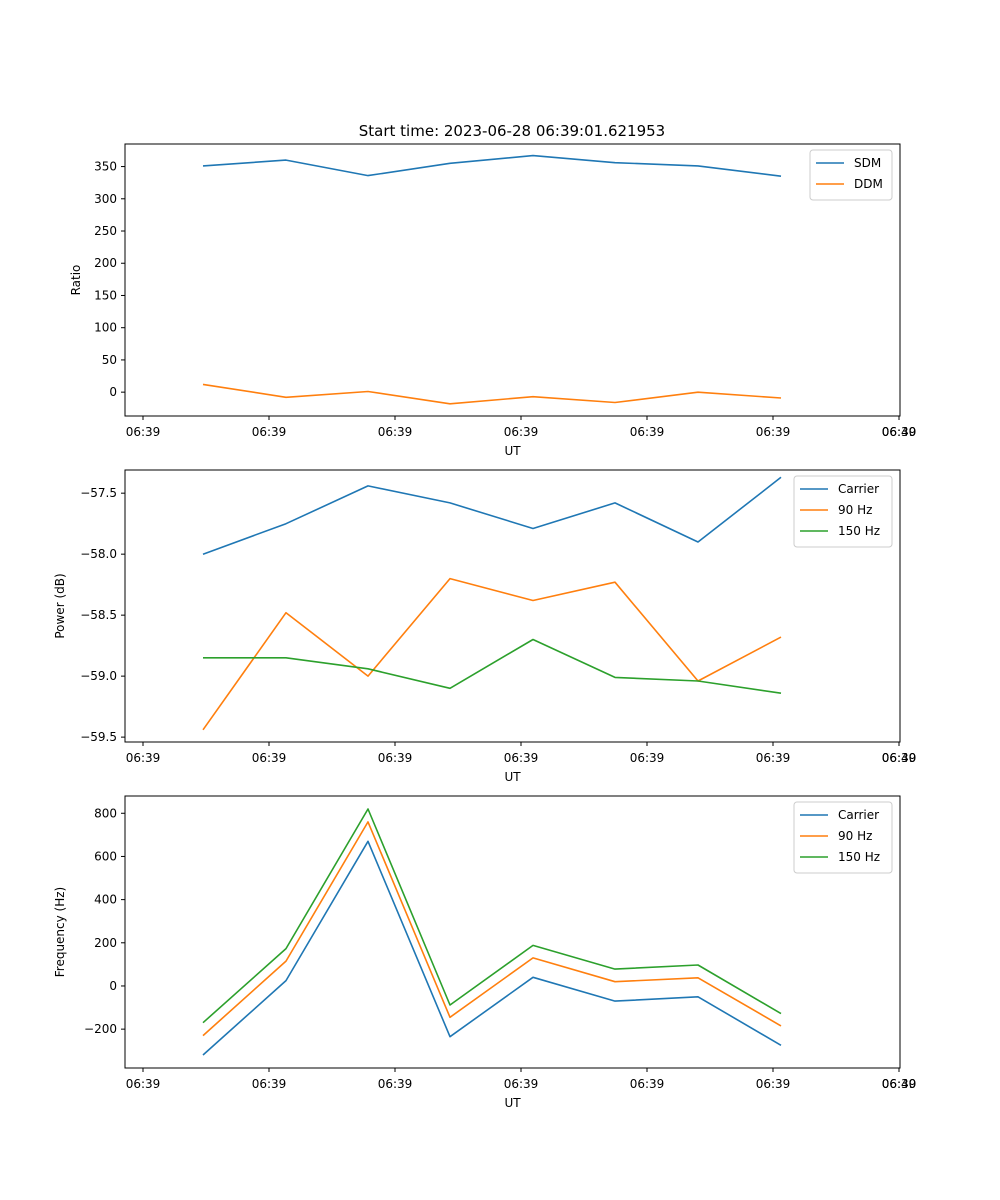 The image size is (1000, 1200). Describe the element at coordinates (492, 394) in the screenshot. I see `series-line-ddm` at that location.